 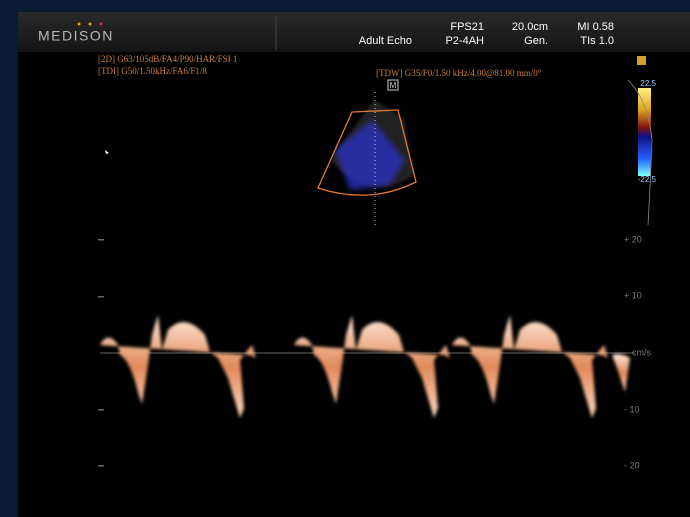 What do you see at coordinates (647, 179) in the screenshot?
I see `color-bottom: -22.5` at bounding box center [647, 179].